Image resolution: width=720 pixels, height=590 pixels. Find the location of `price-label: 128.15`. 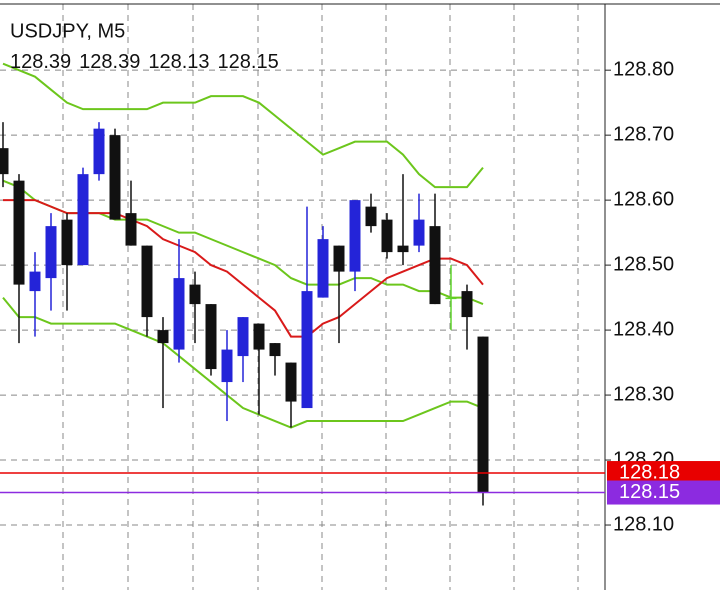

price-label: 128.15 is located at coordinates (649, 492).